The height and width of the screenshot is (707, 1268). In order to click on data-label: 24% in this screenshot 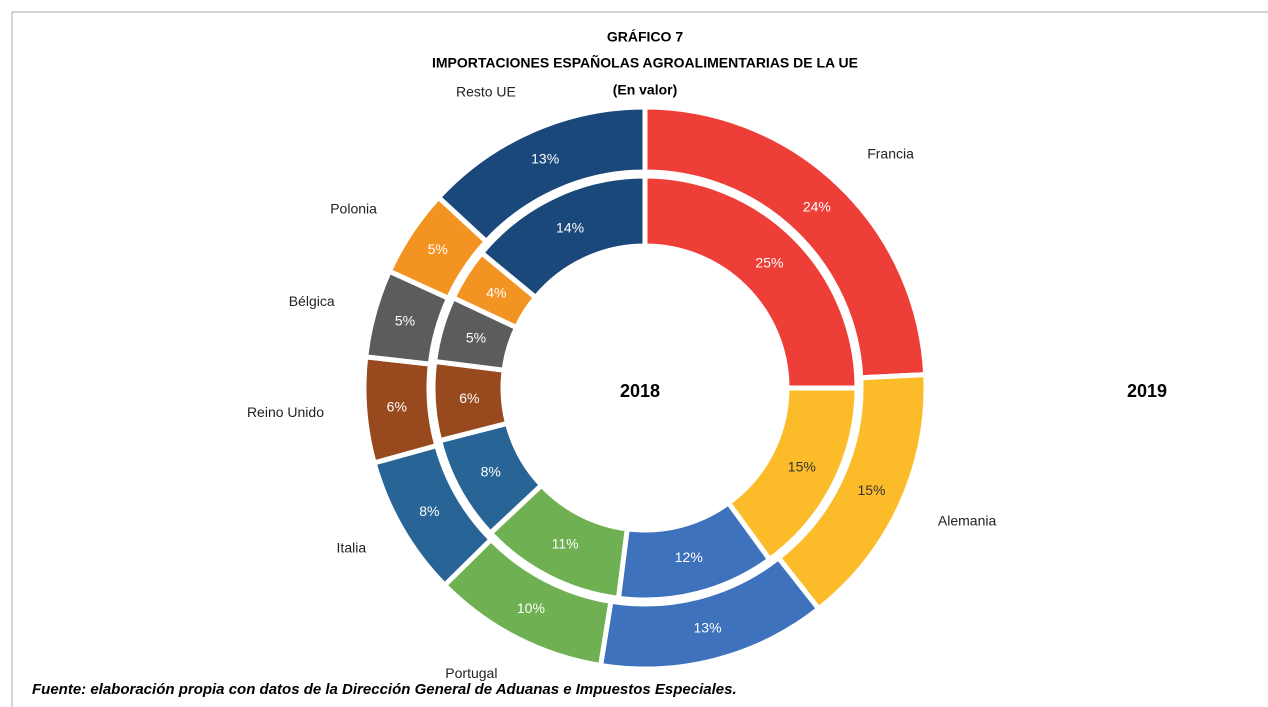, I will do `click(817, 206)`.